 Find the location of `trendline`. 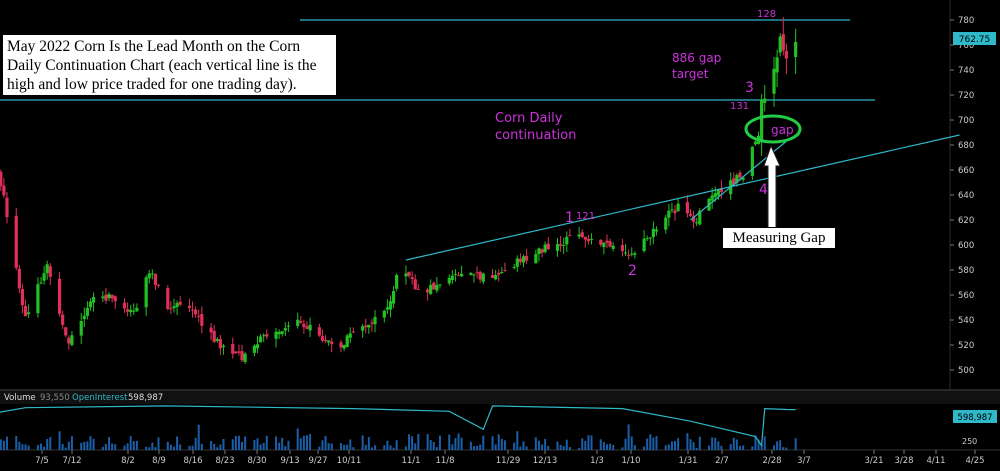

trendline is located at coordinates (682, 197).